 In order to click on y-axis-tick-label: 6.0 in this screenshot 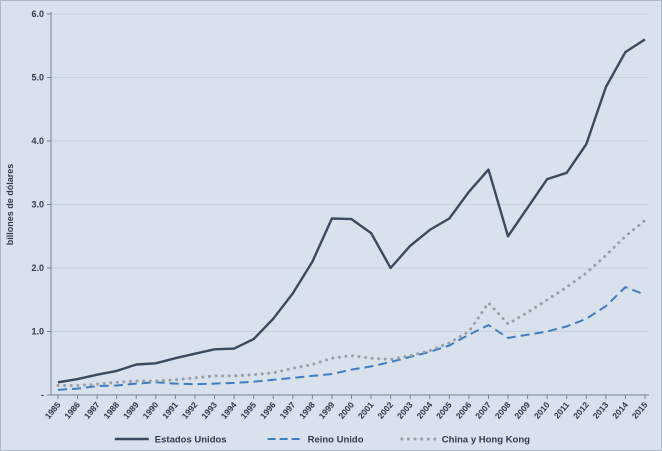, I will do `click(37, 14)`.